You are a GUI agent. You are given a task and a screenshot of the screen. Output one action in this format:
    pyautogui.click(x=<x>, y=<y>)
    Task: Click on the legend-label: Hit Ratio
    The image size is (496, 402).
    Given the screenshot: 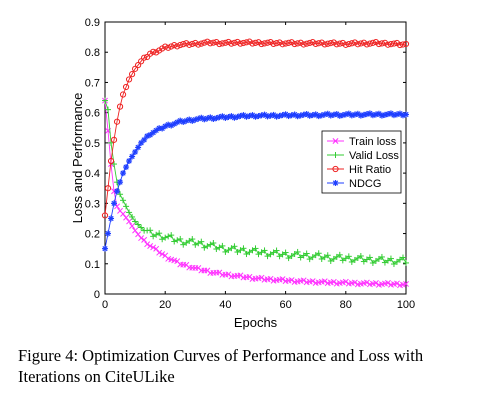 What is the action you would take?
    pyautogui.click(x=370, y=170)
    